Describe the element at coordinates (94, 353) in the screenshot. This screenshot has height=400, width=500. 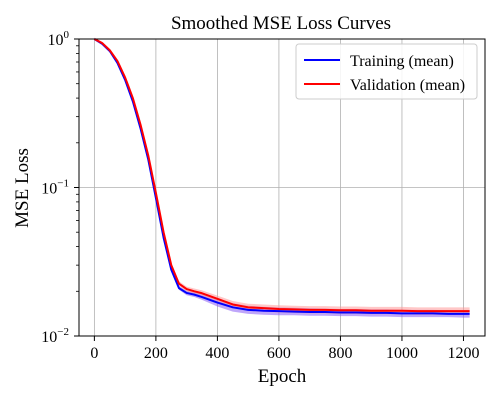
I see `x-tick-label-0: 0` at that location.